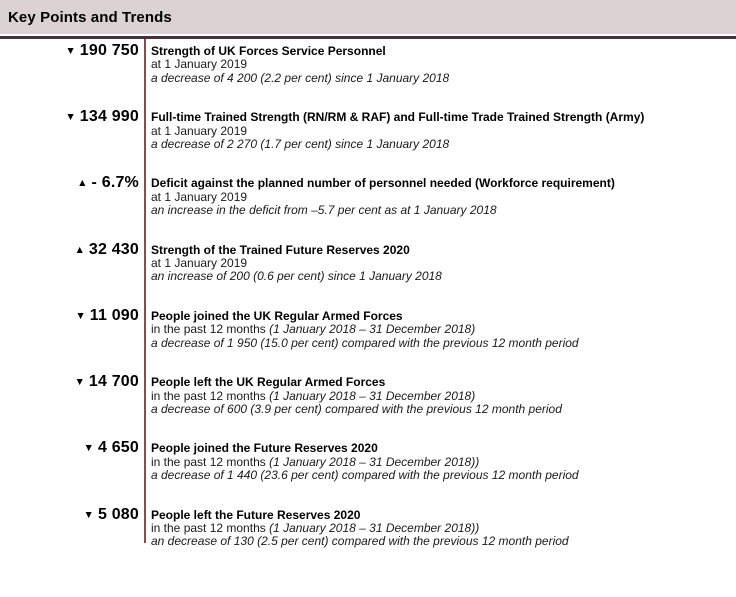 Image resolution: width=736 pixels, height=597 pixels. I want to click on figure-cell: ▼ 11 090, so click(72, 316).